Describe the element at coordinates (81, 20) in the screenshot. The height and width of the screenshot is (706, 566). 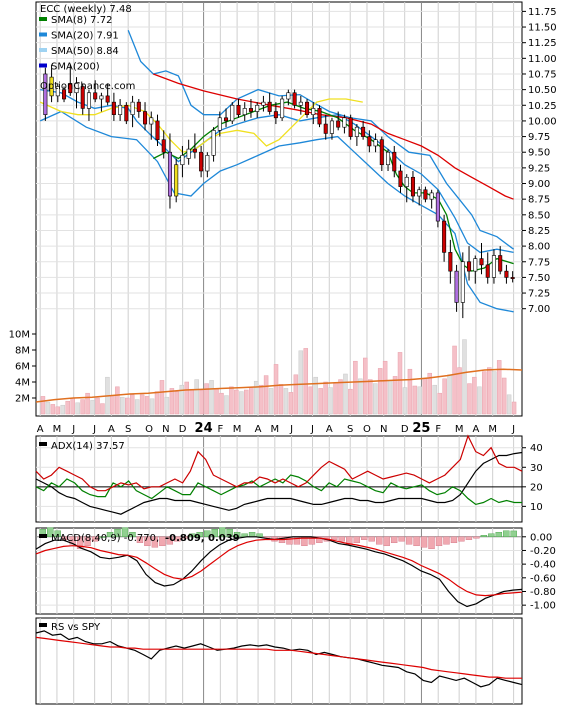
I see `legend-label: SMA(8) 7.72` at that location.